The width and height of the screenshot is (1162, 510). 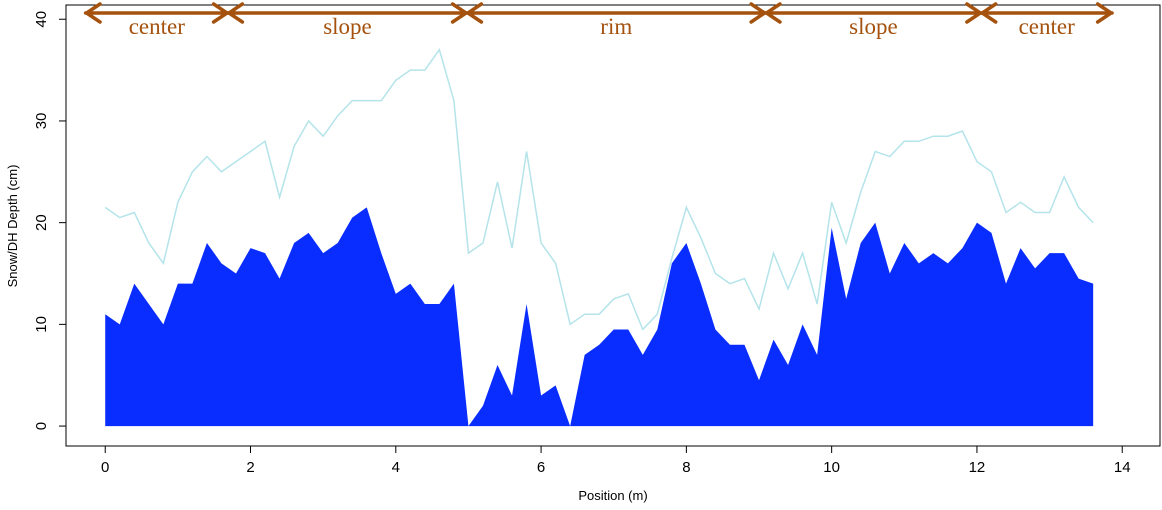 I want to click on y-tick-label: 0, so click(x=41, y=426).